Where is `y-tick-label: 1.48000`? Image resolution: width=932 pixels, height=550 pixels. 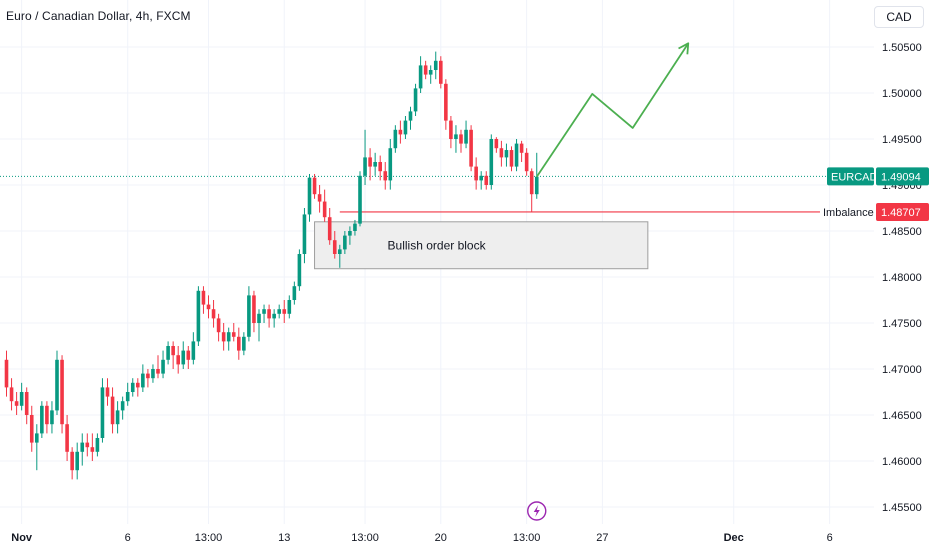
y-tick-label: 1.48000 is located at coordinates (902, 278).